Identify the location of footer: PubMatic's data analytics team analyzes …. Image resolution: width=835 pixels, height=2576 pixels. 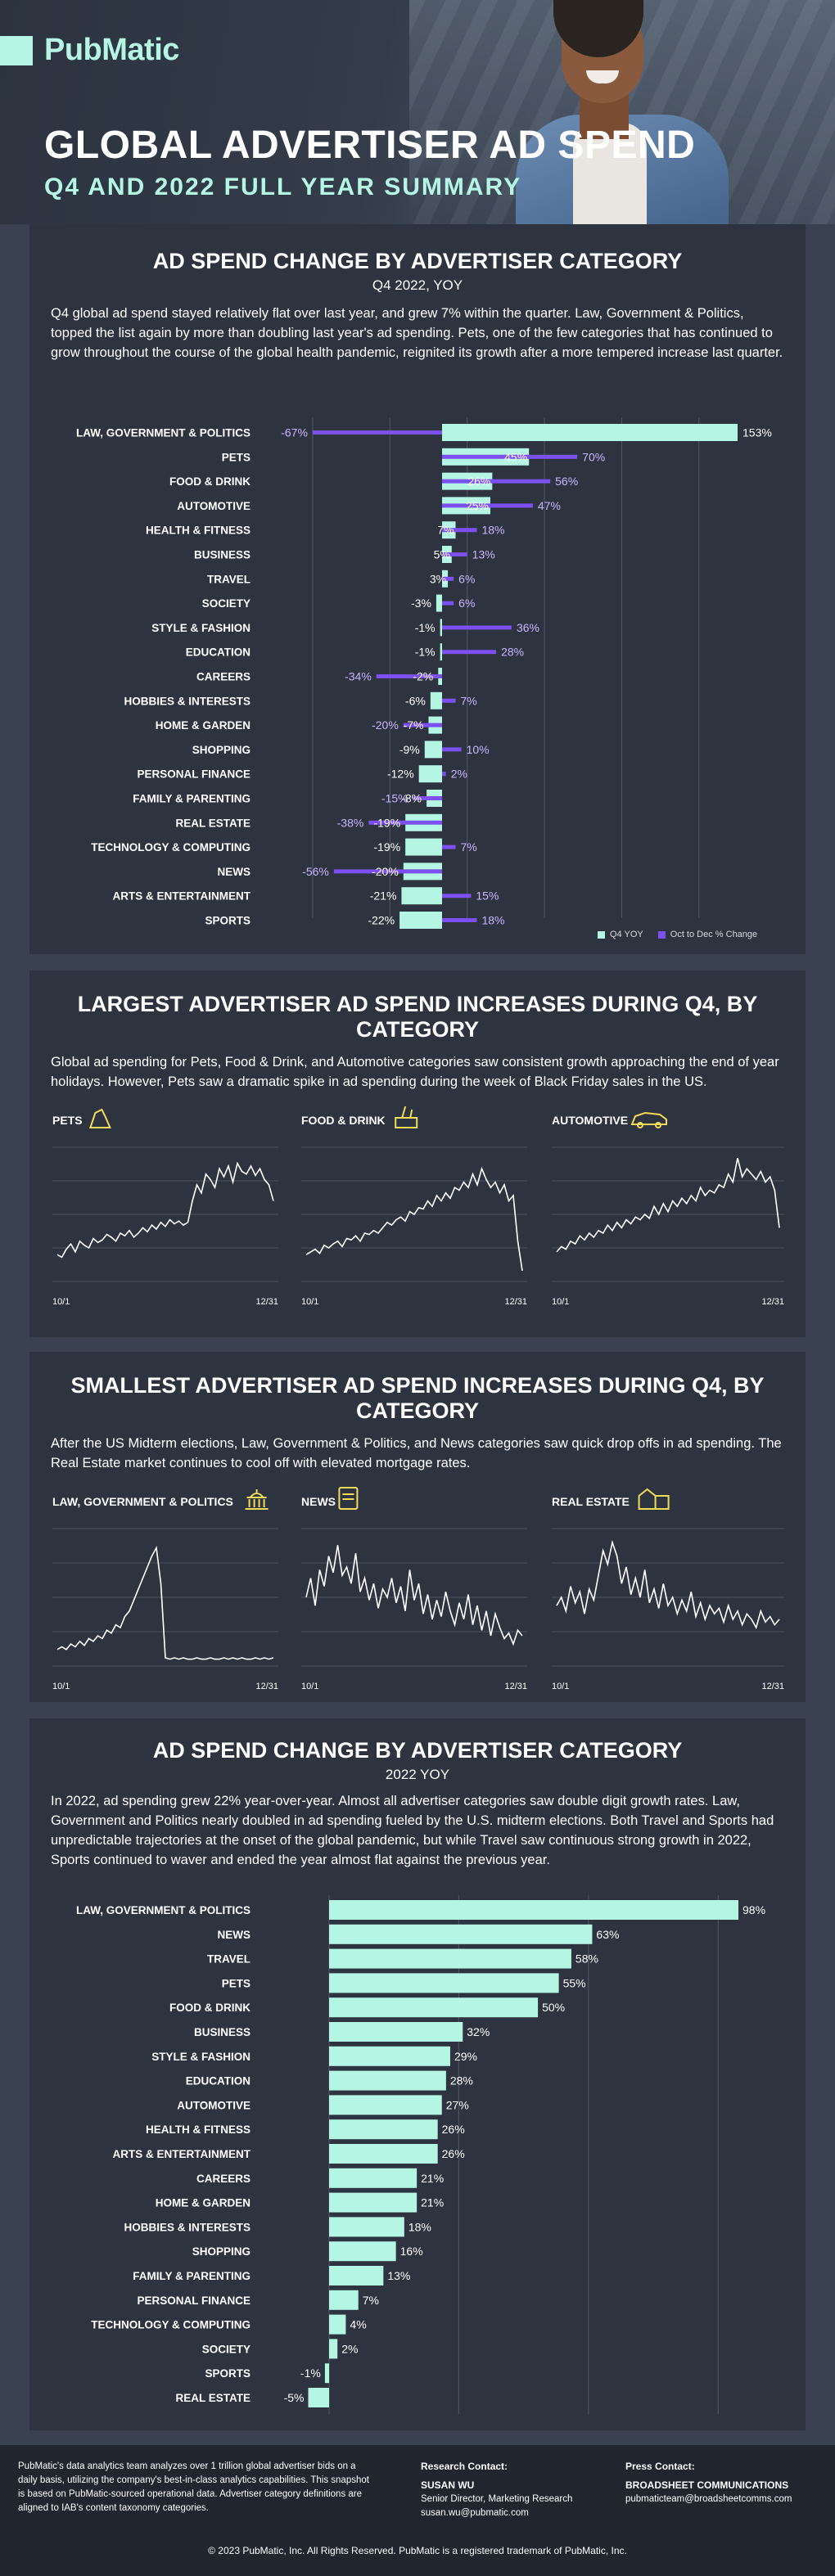
(418, 2510).